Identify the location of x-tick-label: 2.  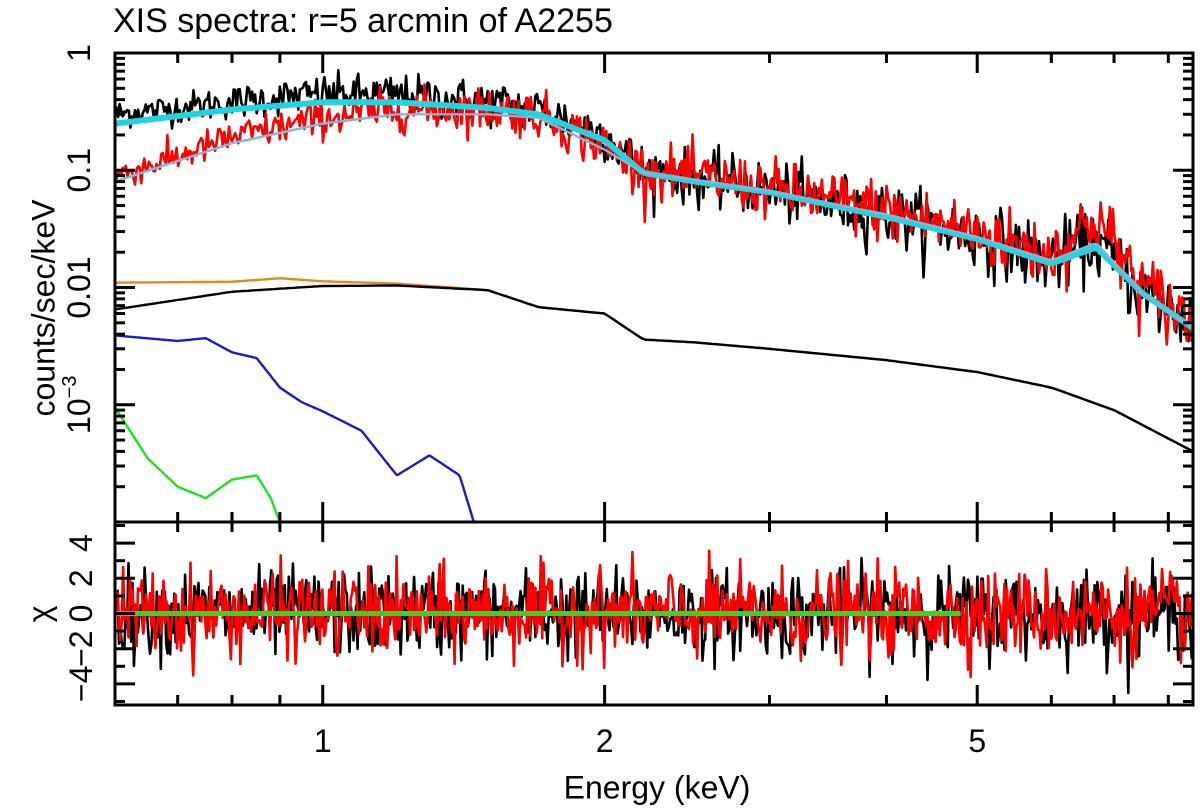
(605, 741).